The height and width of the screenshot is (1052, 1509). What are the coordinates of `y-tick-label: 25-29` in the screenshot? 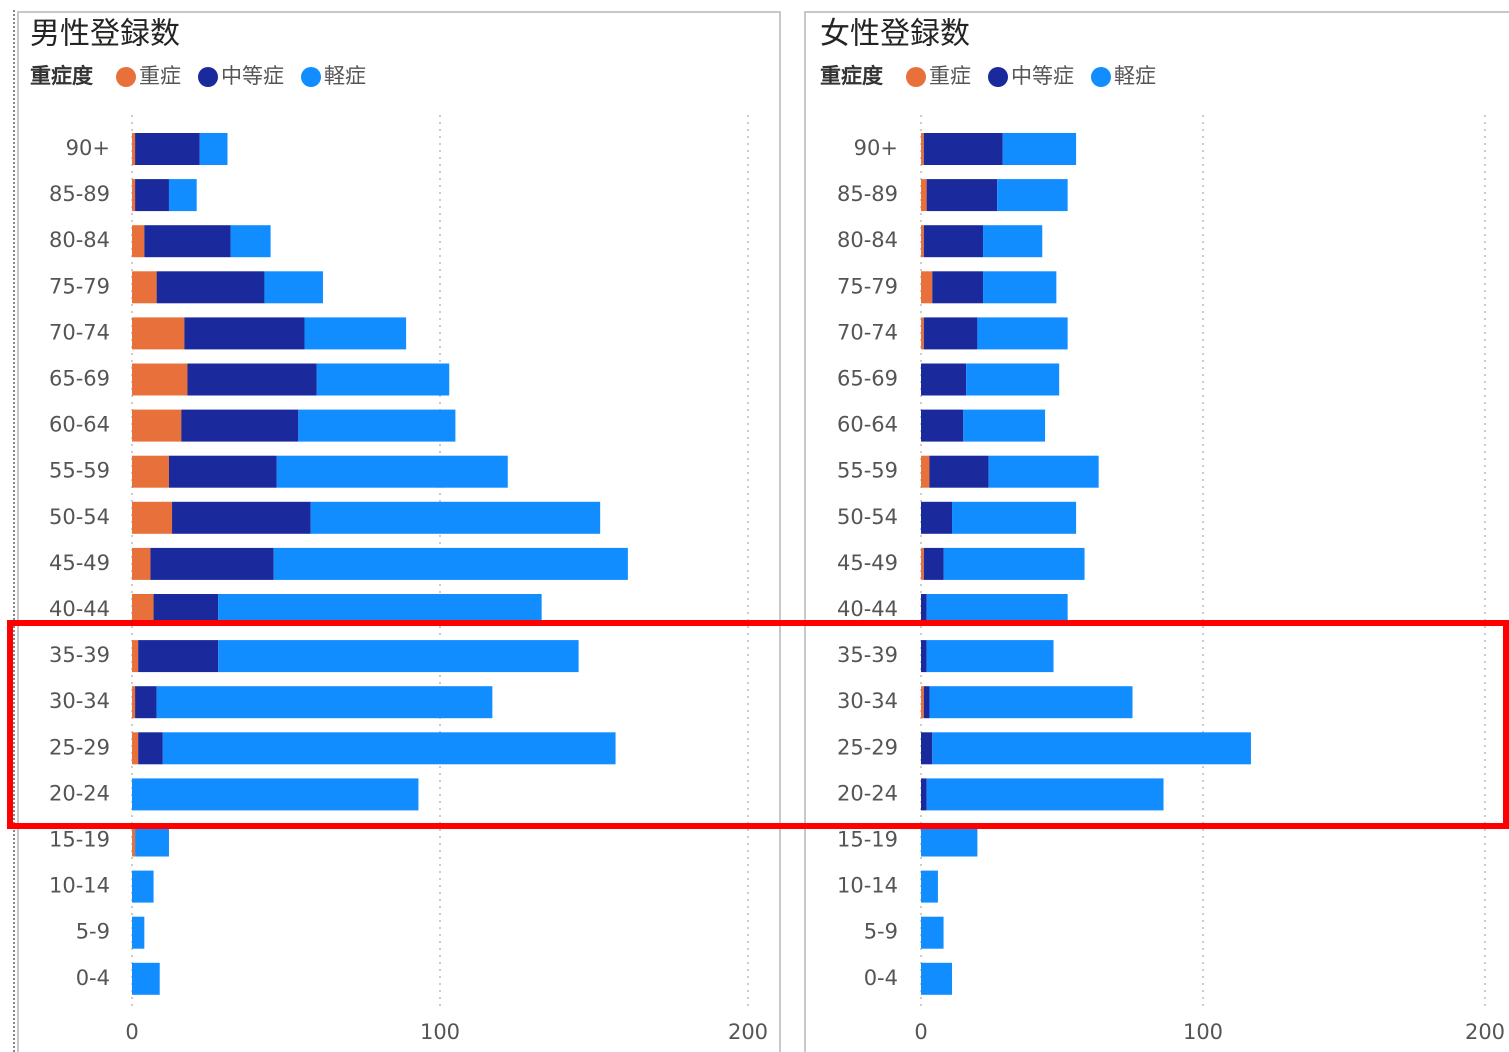 It's located at (79, 747).